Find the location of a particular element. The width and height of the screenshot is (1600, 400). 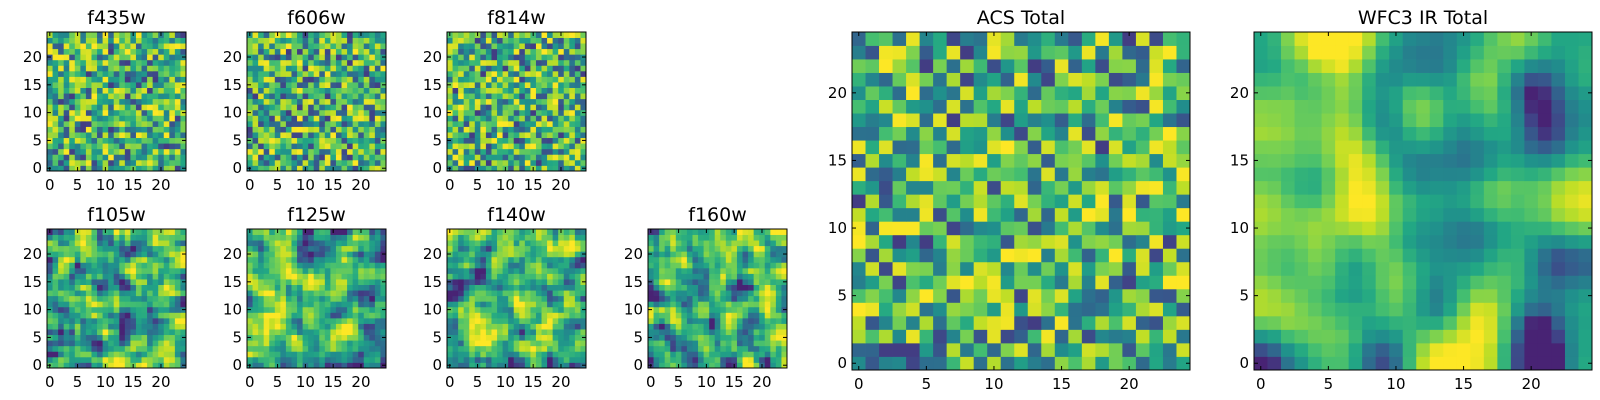

panel-title: f606w is located at coordinates (316, 18).